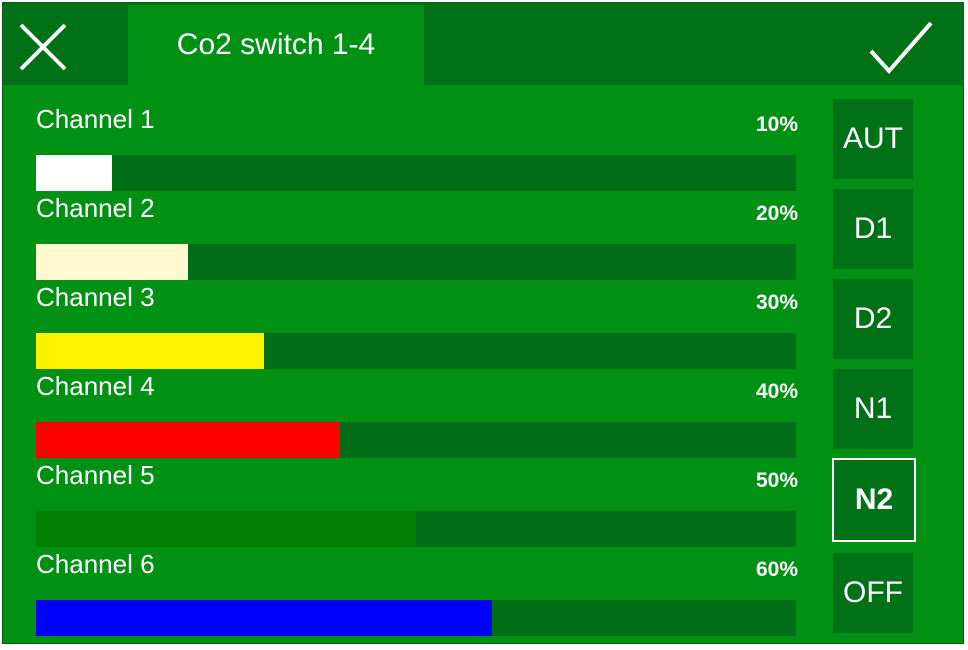 This screenshot has height=650, width=968. I want to click on channel-percent: 60%, so click(776, 569).